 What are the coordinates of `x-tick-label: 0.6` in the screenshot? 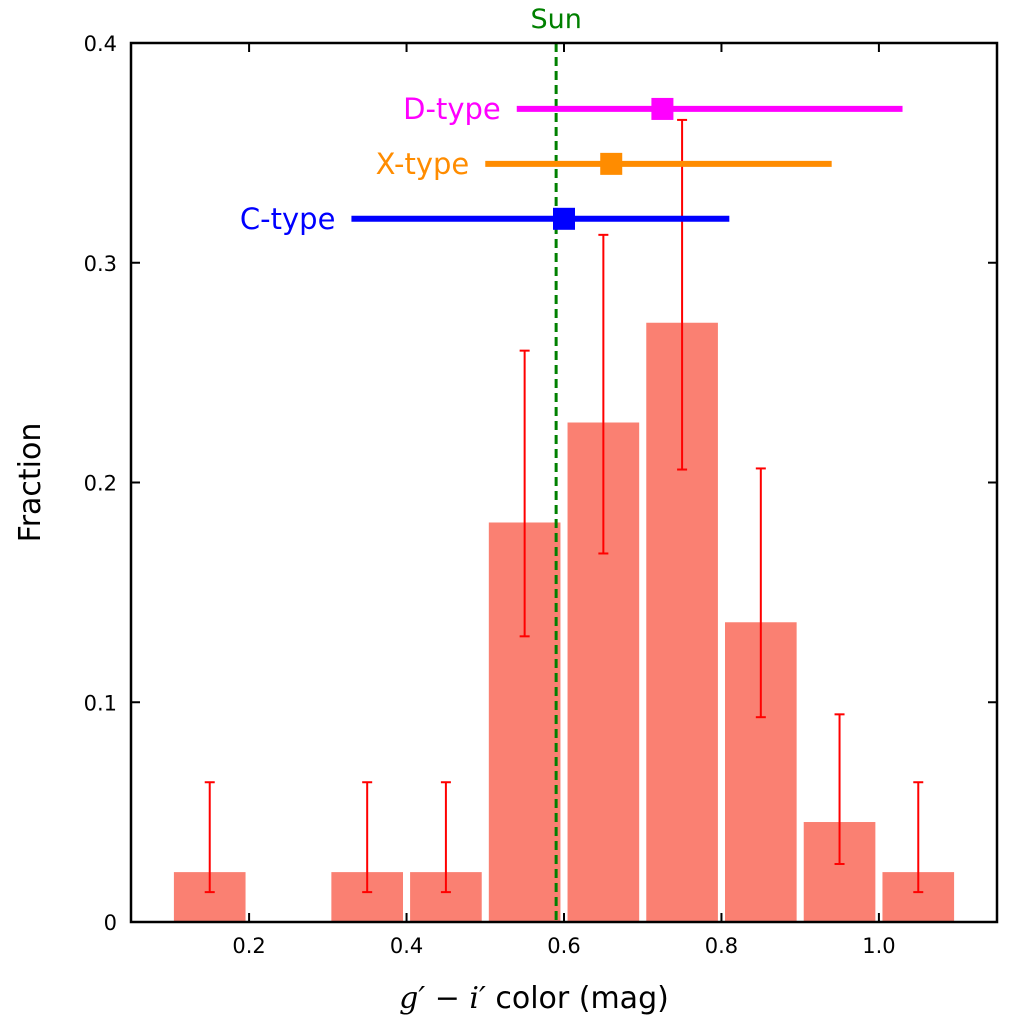 It's located at (563, 946).